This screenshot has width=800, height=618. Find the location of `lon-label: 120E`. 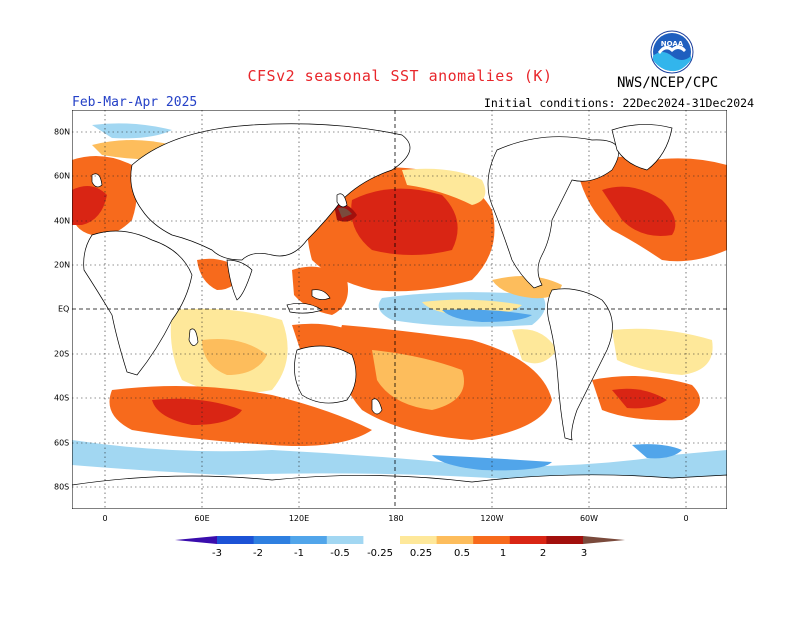

lon-label: 120E is located at coordinates (299, 518).